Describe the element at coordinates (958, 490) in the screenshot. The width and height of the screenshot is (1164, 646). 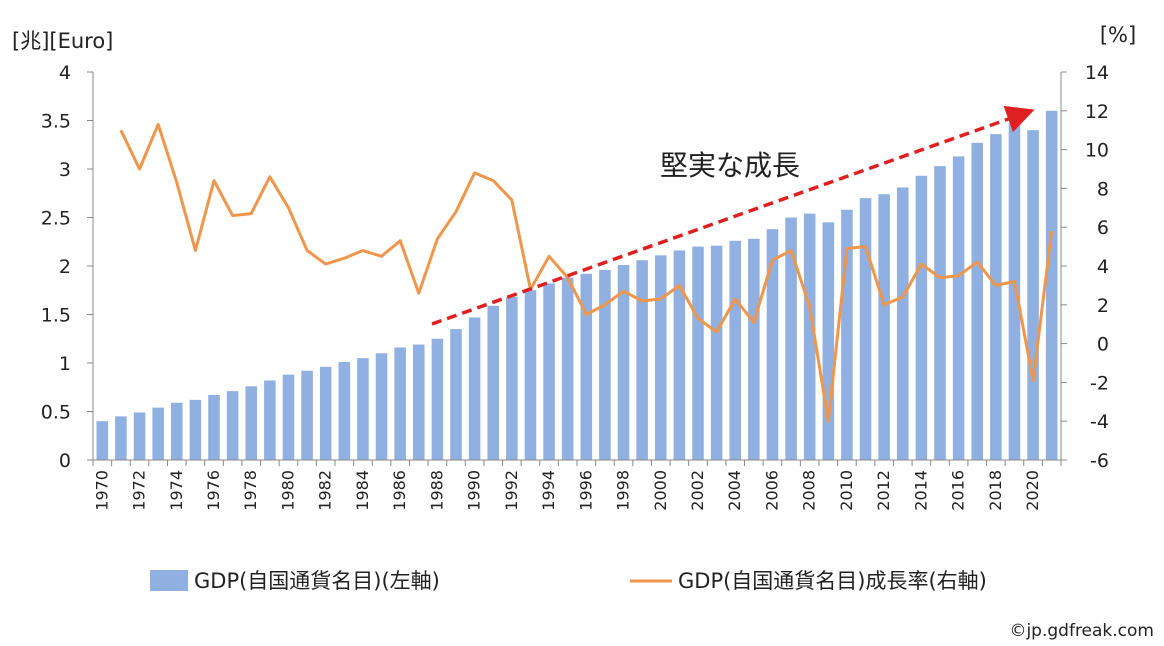
I see `x-tick-label: 2016` at that location.